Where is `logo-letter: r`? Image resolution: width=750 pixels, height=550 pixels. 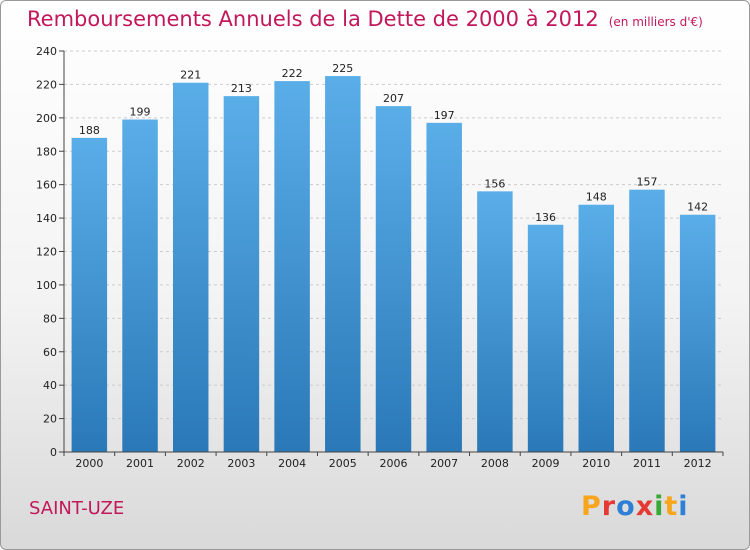 logo-letter: r is located at coordinates (609, 506).